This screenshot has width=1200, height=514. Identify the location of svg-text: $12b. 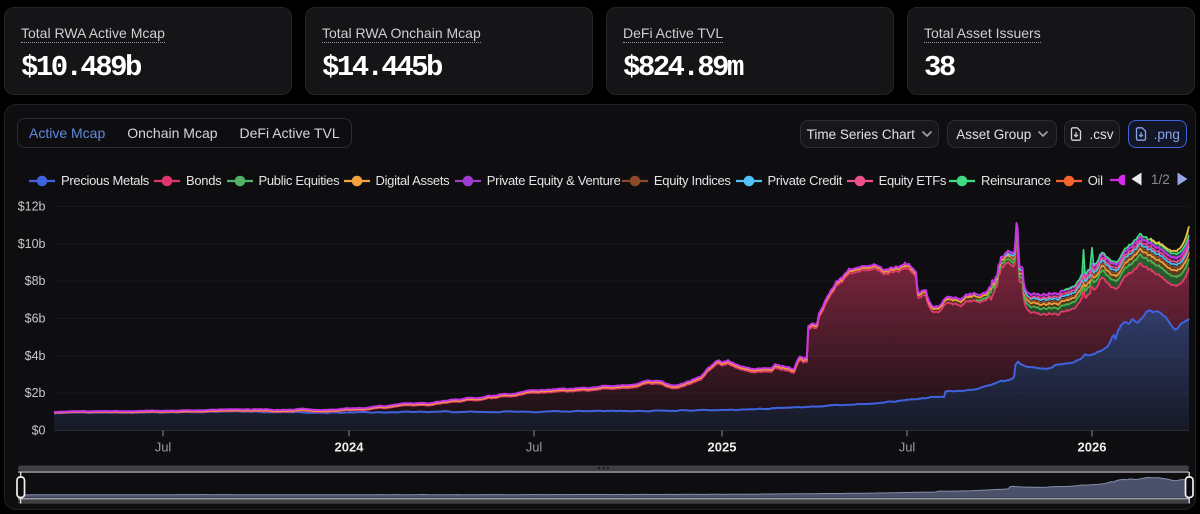
(32, 207).